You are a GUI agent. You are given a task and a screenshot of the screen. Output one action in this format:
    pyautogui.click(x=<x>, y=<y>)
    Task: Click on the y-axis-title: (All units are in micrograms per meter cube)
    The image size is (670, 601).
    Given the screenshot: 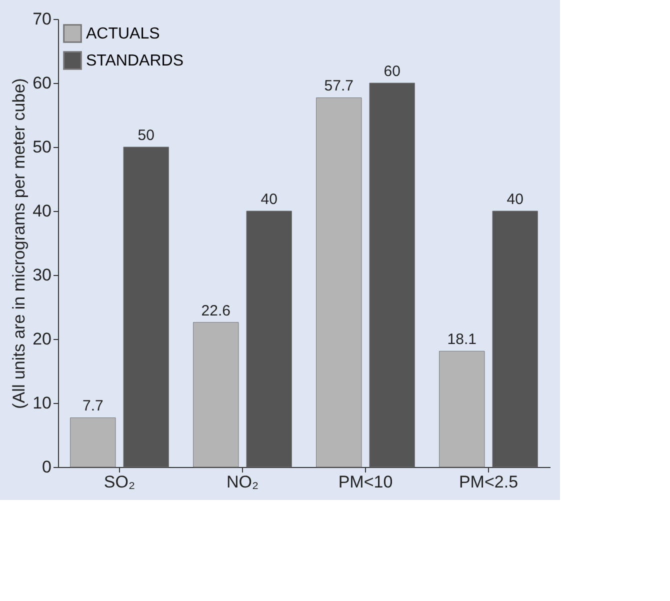 What is the action you would take?
    pyautogui.click(x=19, y=243)
    